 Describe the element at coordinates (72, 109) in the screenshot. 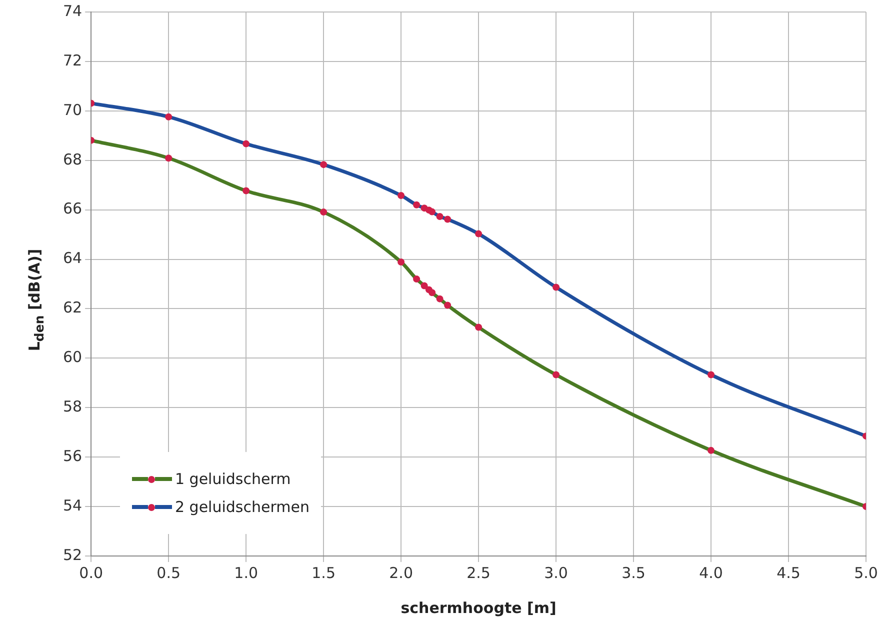

I see `y-tick-label: 70` at that location.